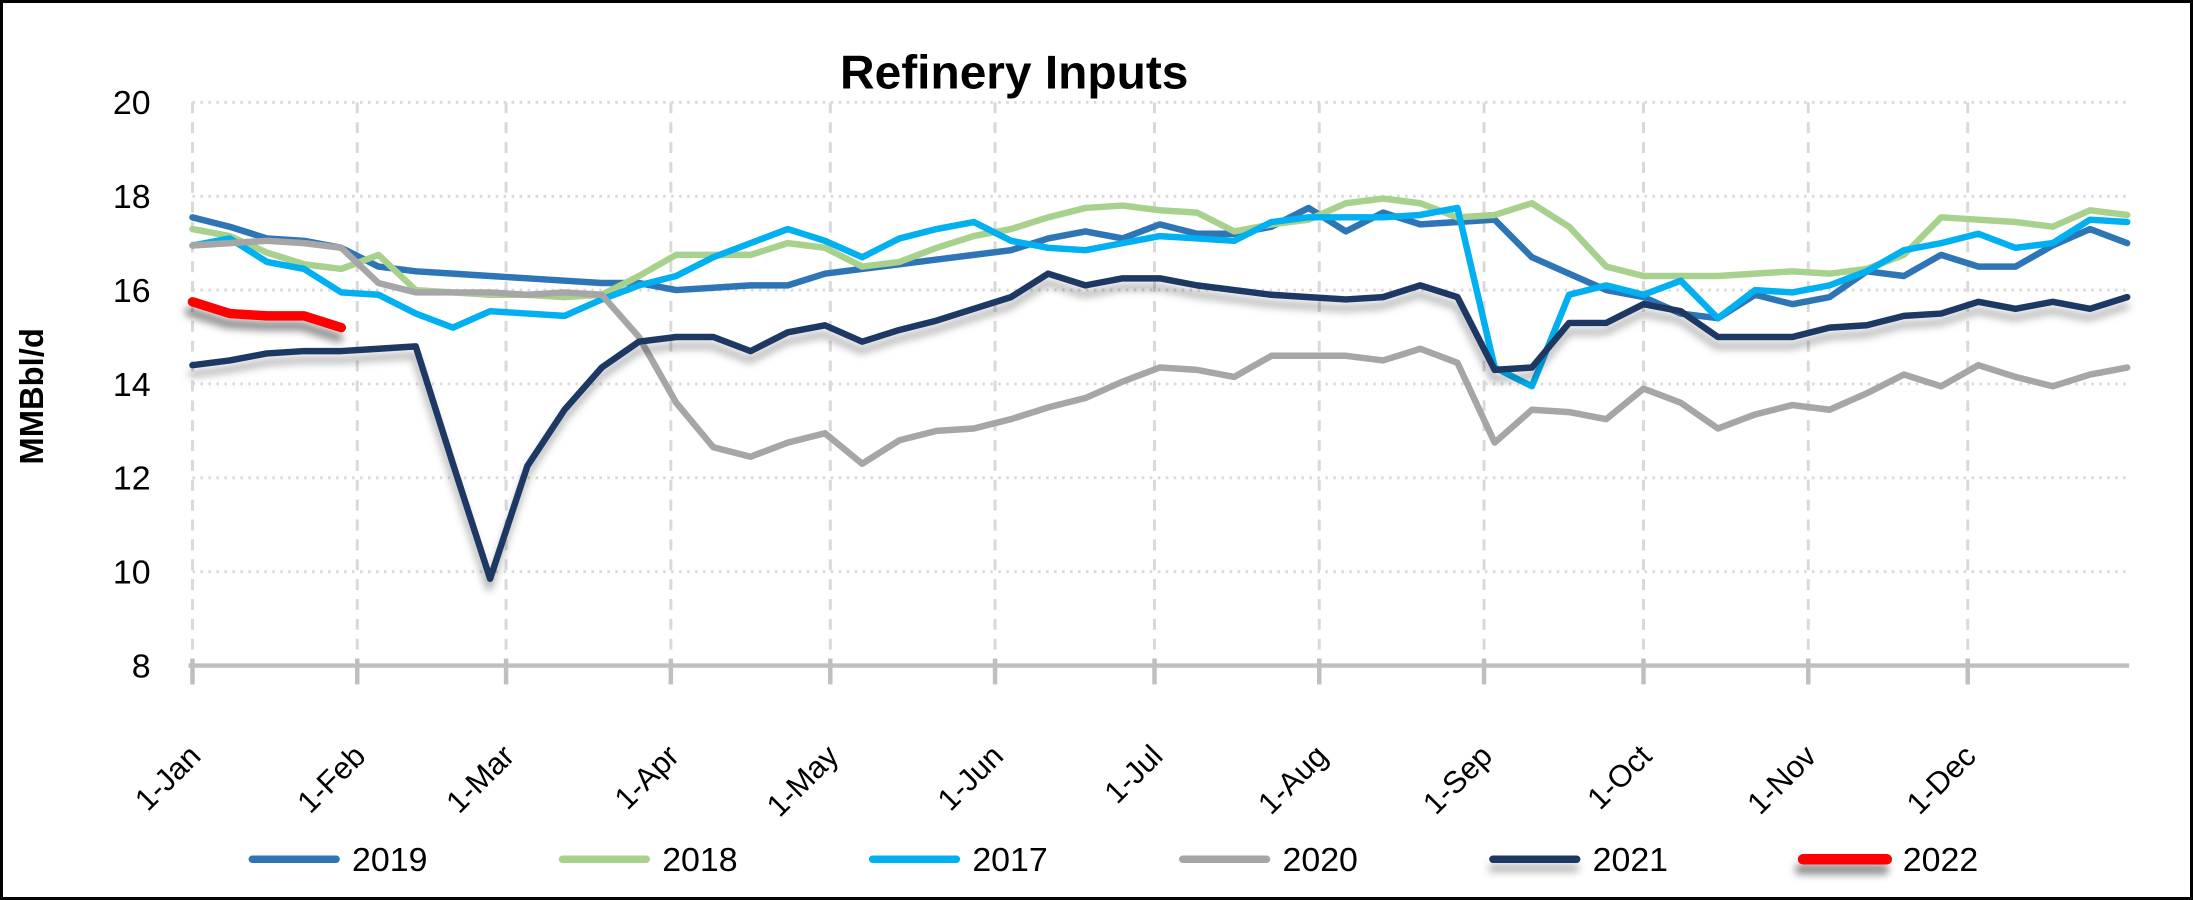 The width and height of the screenshot is (2193, 900). Describe the element at coordinates (167, 777) in the screenshot. I see `x-tick-label-1-Jan: 1-Jan` at that location.